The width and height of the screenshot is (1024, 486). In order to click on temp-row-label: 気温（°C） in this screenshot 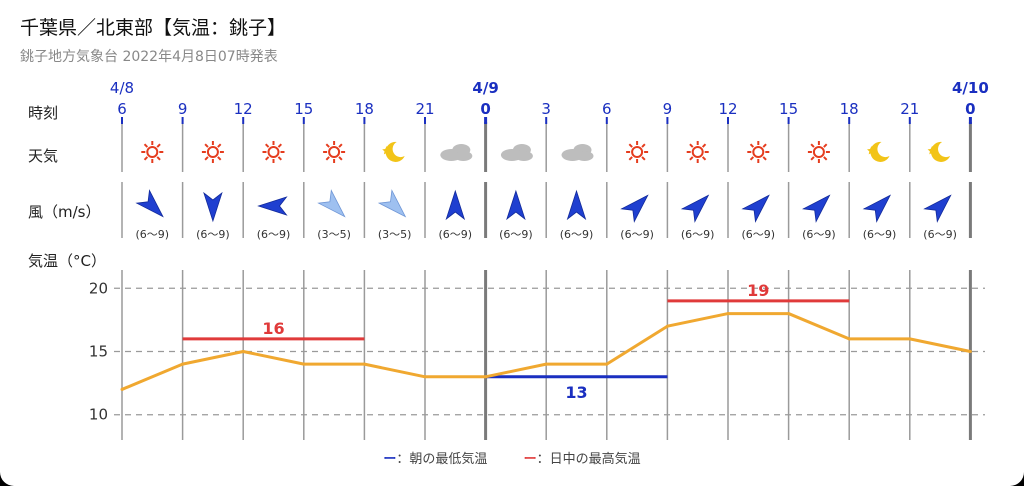, I will do `click(67, 261)`.